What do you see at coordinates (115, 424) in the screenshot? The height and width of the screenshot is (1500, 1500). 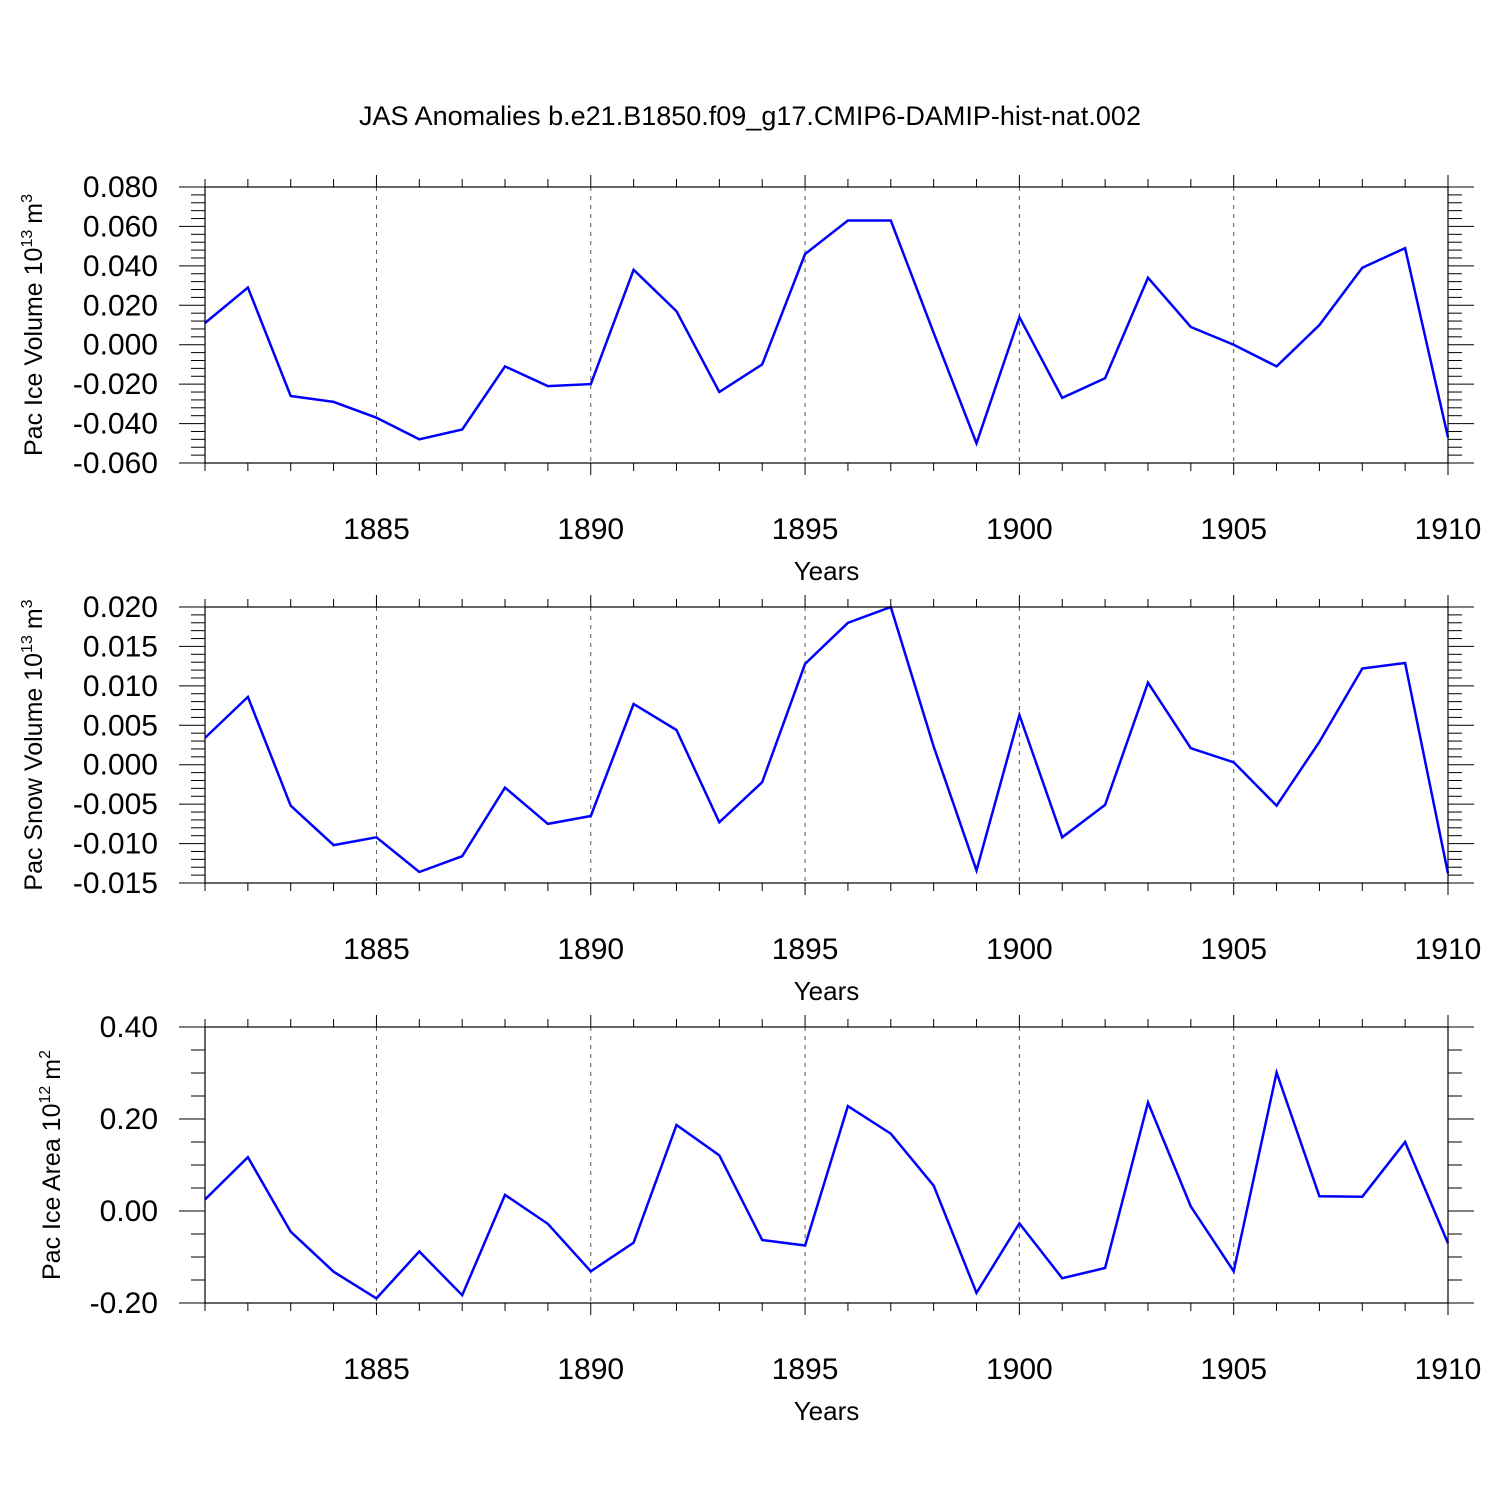 I see `y-tick-label: -0.040` at bounding box center [115, 424].